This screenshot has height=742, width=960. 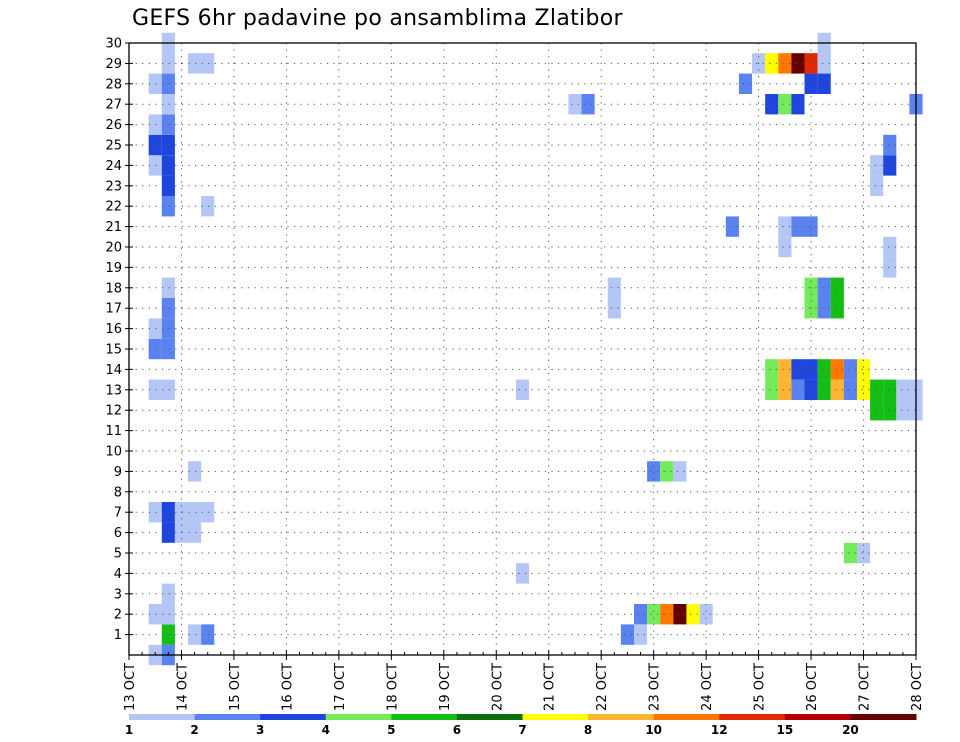 What do you see at coordinates (588, 730) in the screenshot?
I see `colorbar-label: 8` at bounding box center [588, 730].